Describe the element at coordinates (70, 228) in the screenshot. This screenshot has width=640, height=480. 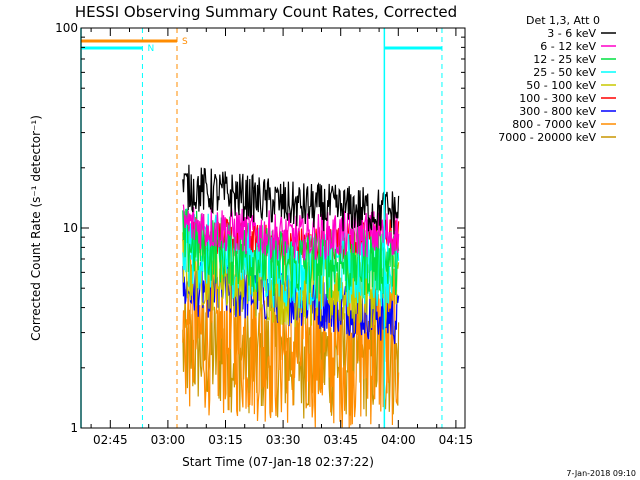
I see `y-tick-label: 10` at that location.